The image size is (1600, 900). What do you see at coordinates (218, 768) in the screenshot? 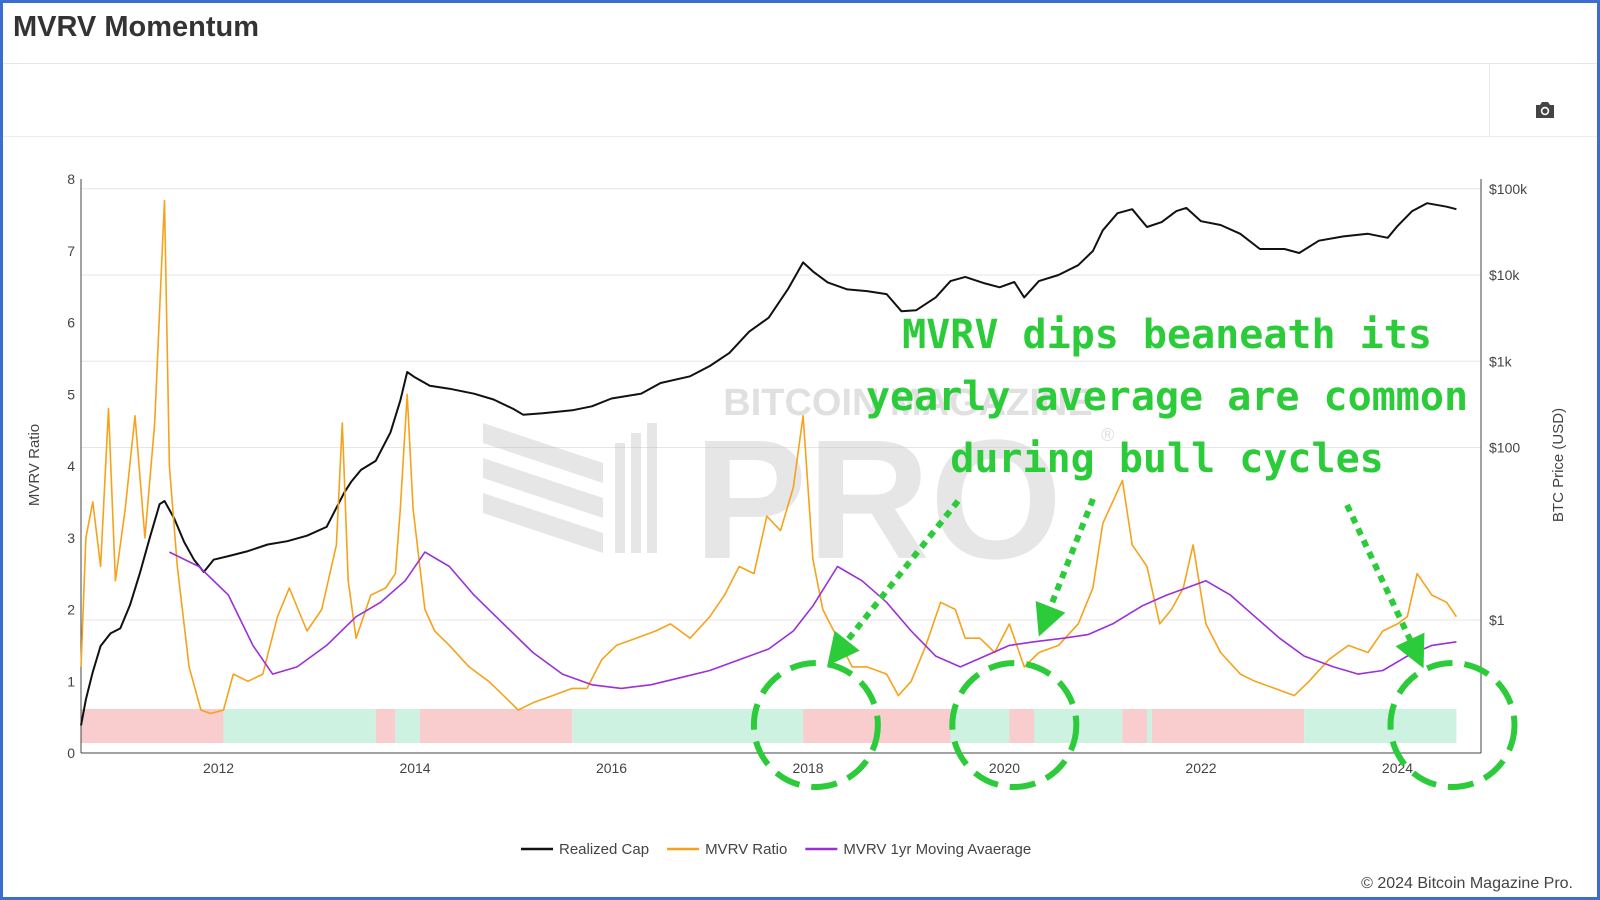
I see `x-tick-label: 2012` at bounding box center [218, 768].